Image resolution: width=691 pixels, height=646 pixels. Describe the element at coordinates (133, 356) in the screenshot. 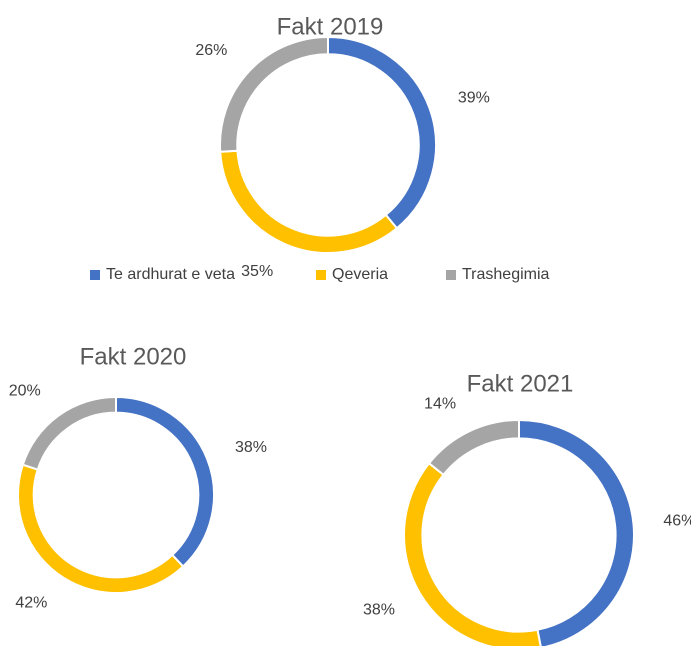

I see `chart-title: Fakt 2020` at that location.